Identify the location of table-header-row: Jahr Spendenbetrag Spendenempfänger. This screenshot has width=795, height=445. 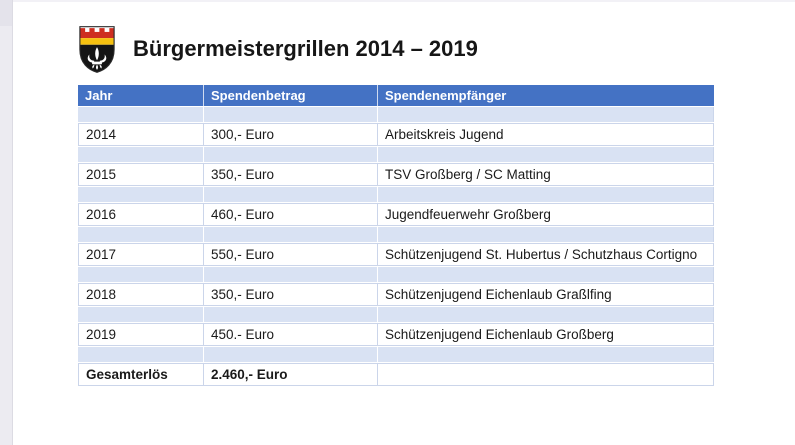
(396, 95).